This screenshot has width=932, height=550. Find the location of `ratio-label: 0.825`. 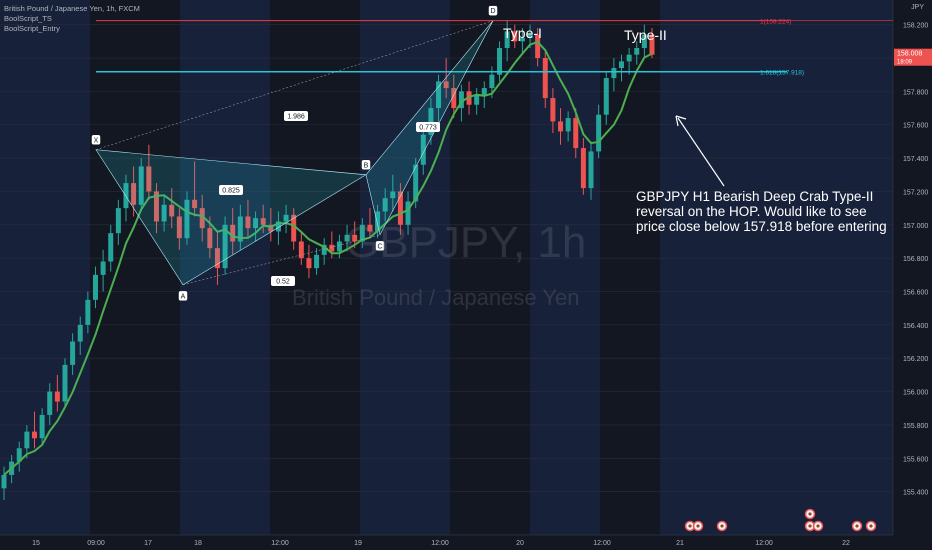

ratio-label: 0.825 is located at coordinates (231, 191).